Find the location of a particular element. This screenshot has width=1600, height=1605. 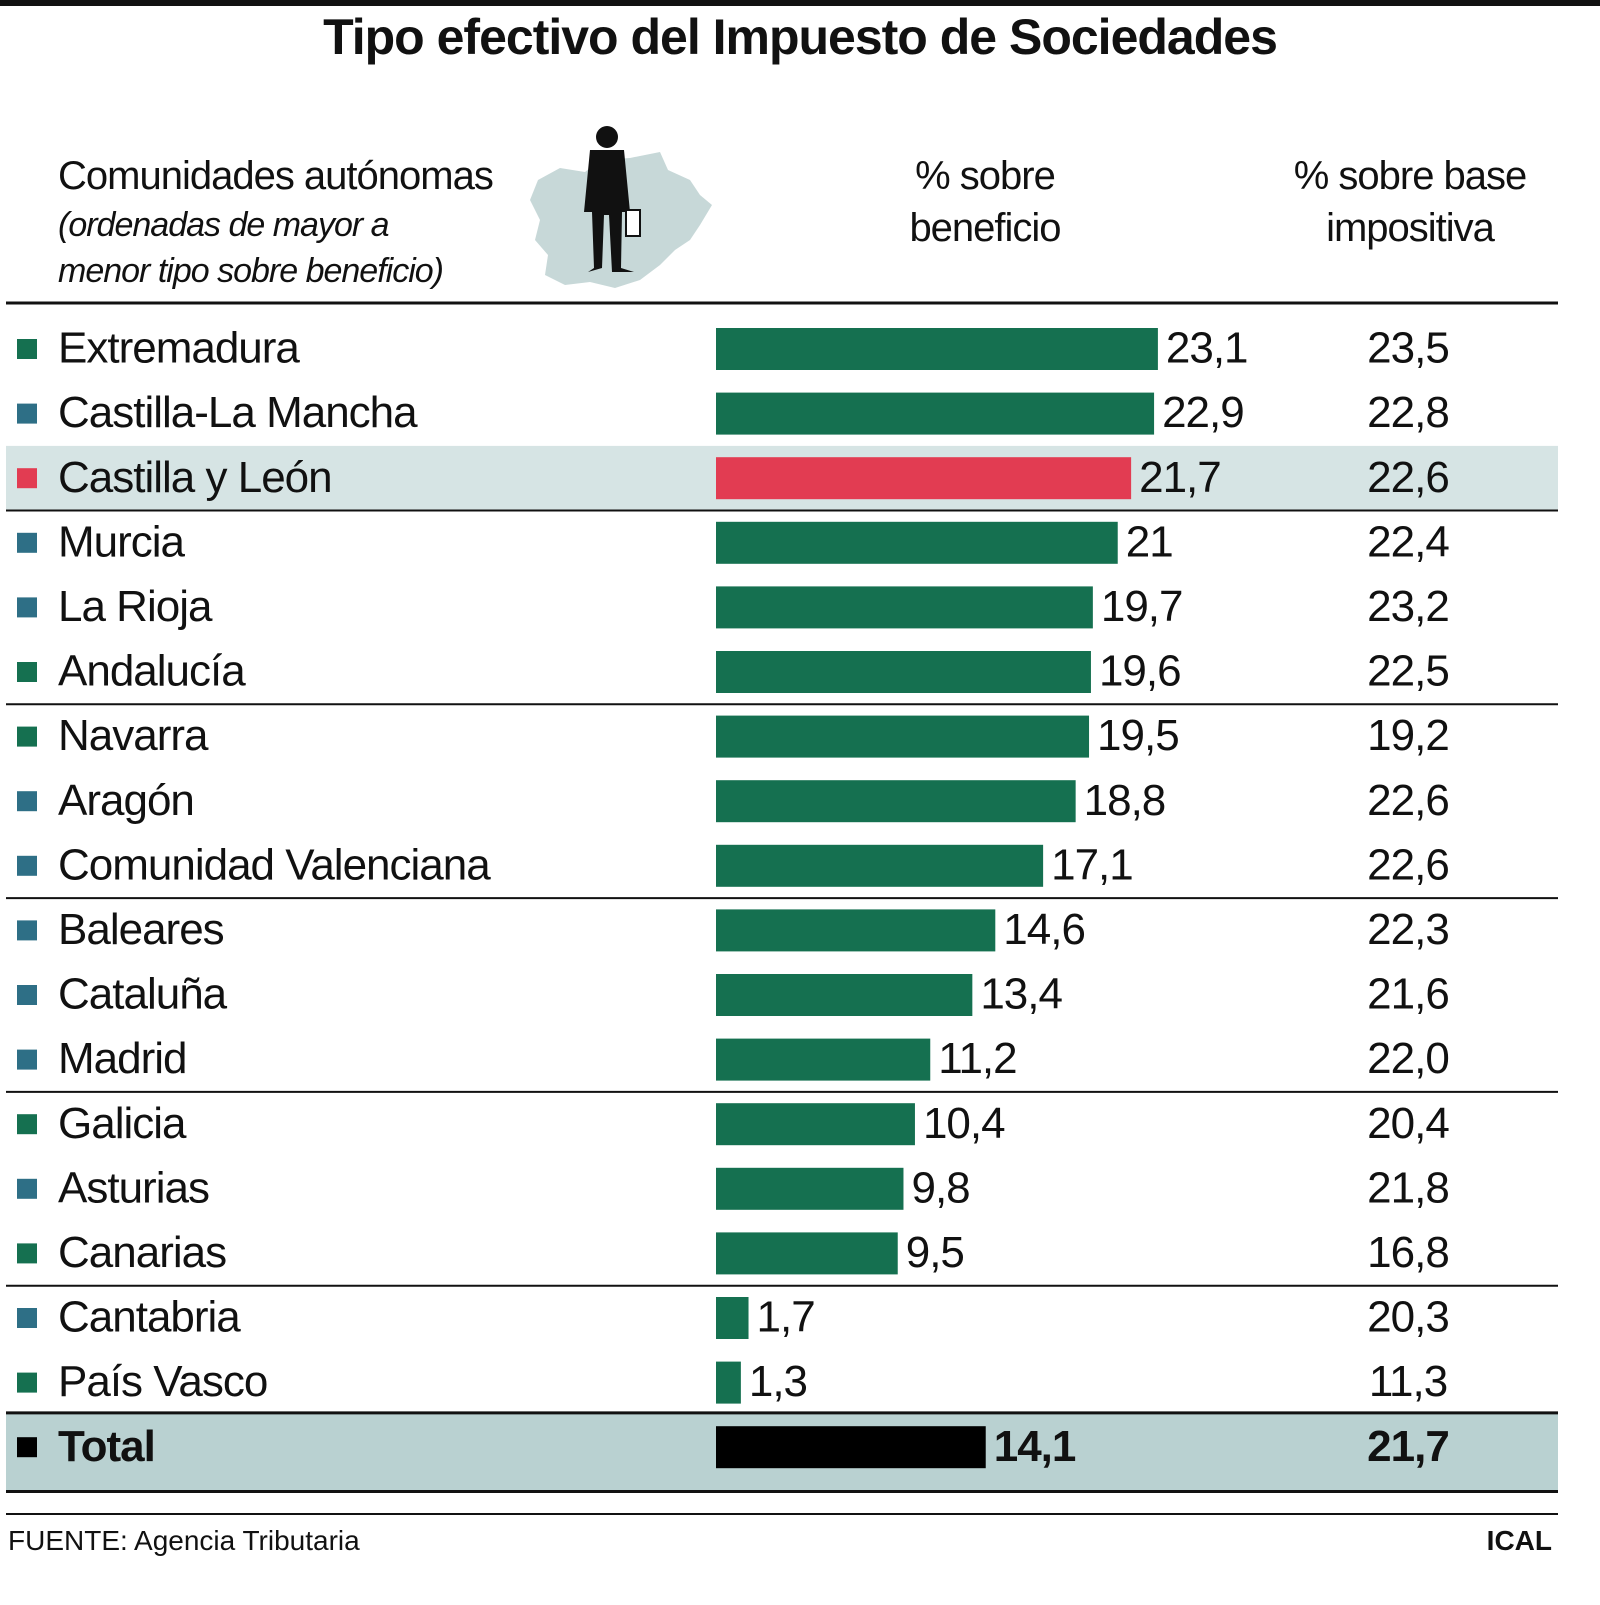

value-label: 13,4 is located at coordinates (1021, 994).